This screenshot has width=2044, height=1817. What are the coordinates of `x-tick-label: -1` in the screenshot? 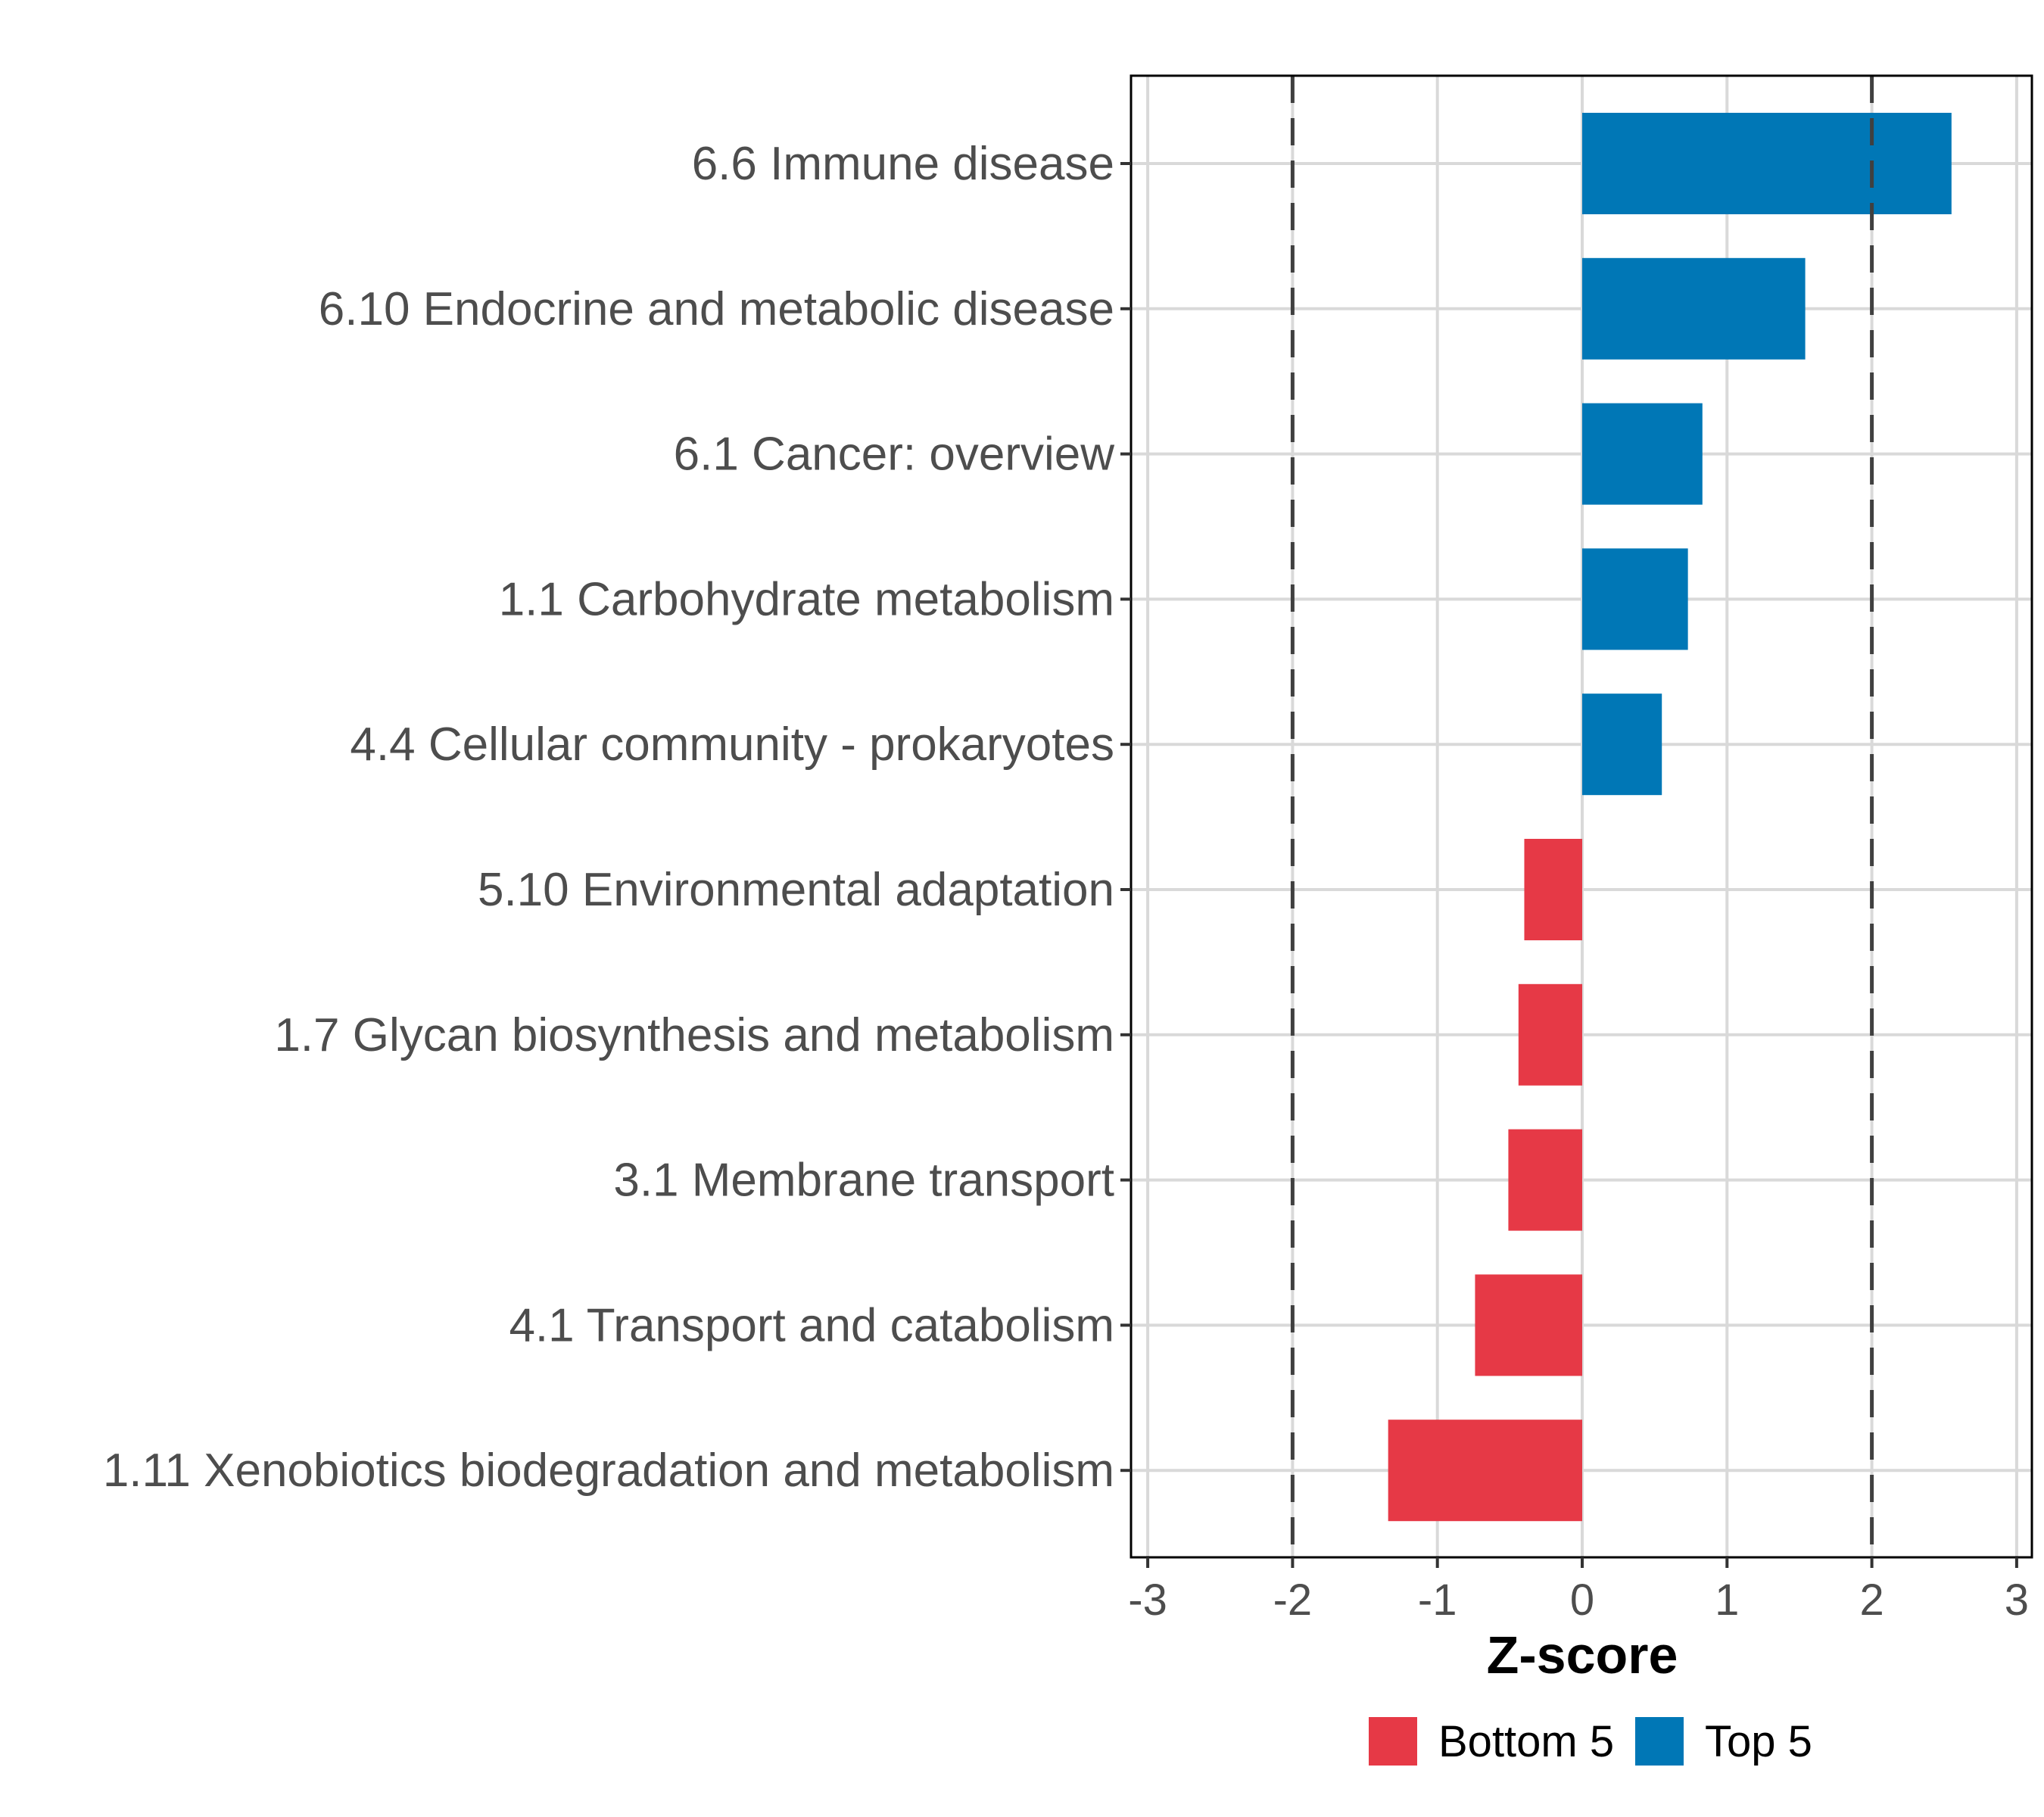 It's located at (1437, 1600).